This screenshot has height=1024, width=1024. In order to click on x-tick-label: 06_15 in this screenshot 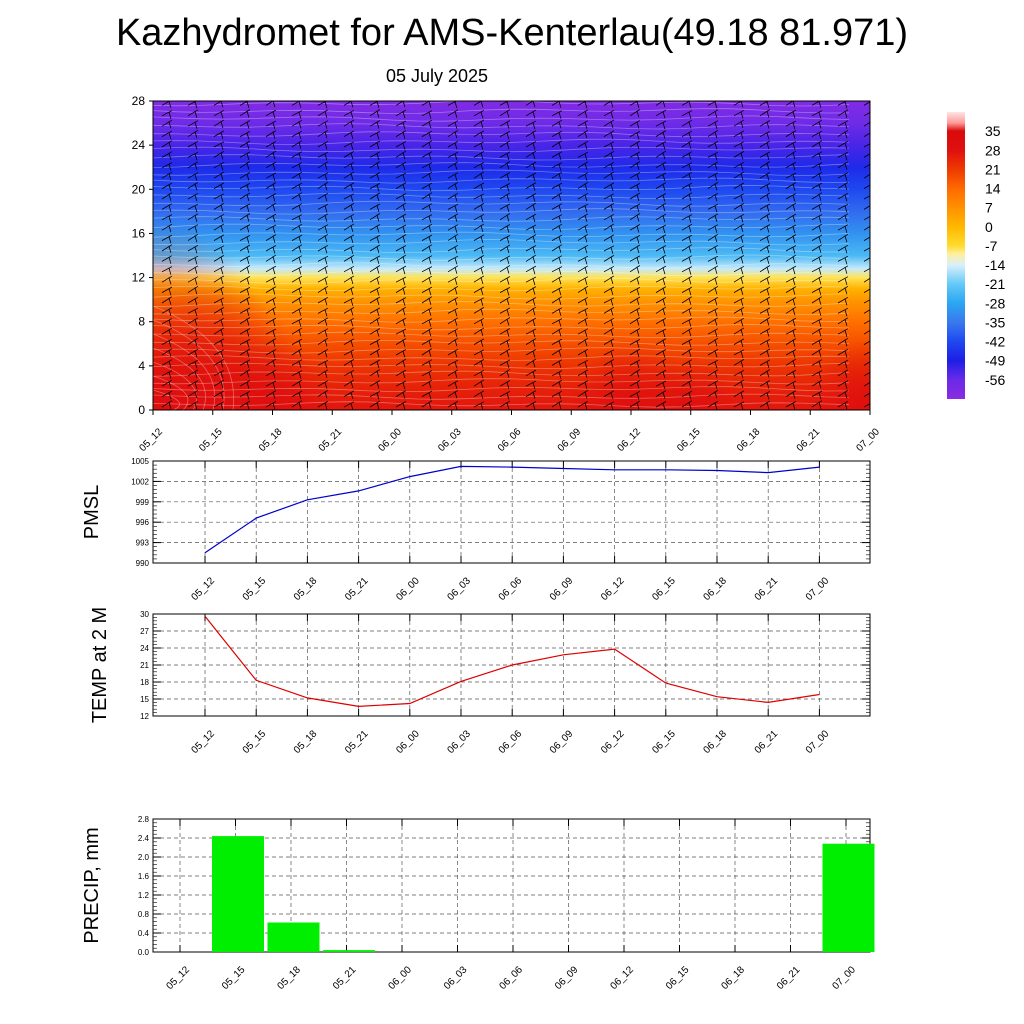, I will do `click(689, 440)`.